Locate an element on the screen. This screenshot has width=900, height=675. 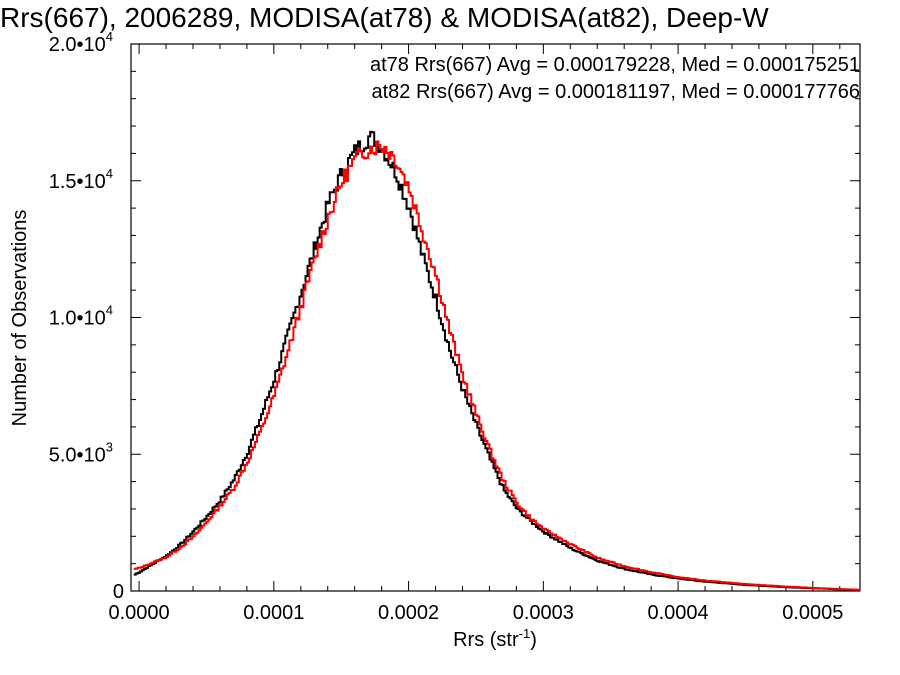
x-axis-label: Rrs (str-1) is located at coordinates (495, 638).